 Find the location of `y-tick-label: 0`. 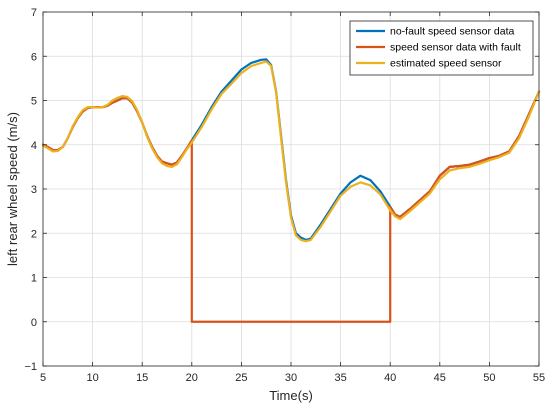

y-tick-label: 0 is located at coordinates (34, 323).